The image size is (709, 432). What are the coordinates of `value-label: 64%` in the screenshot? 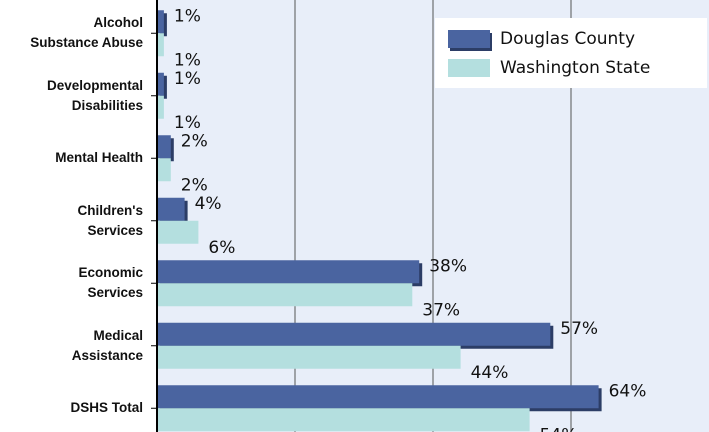 It's located at (628, 391).